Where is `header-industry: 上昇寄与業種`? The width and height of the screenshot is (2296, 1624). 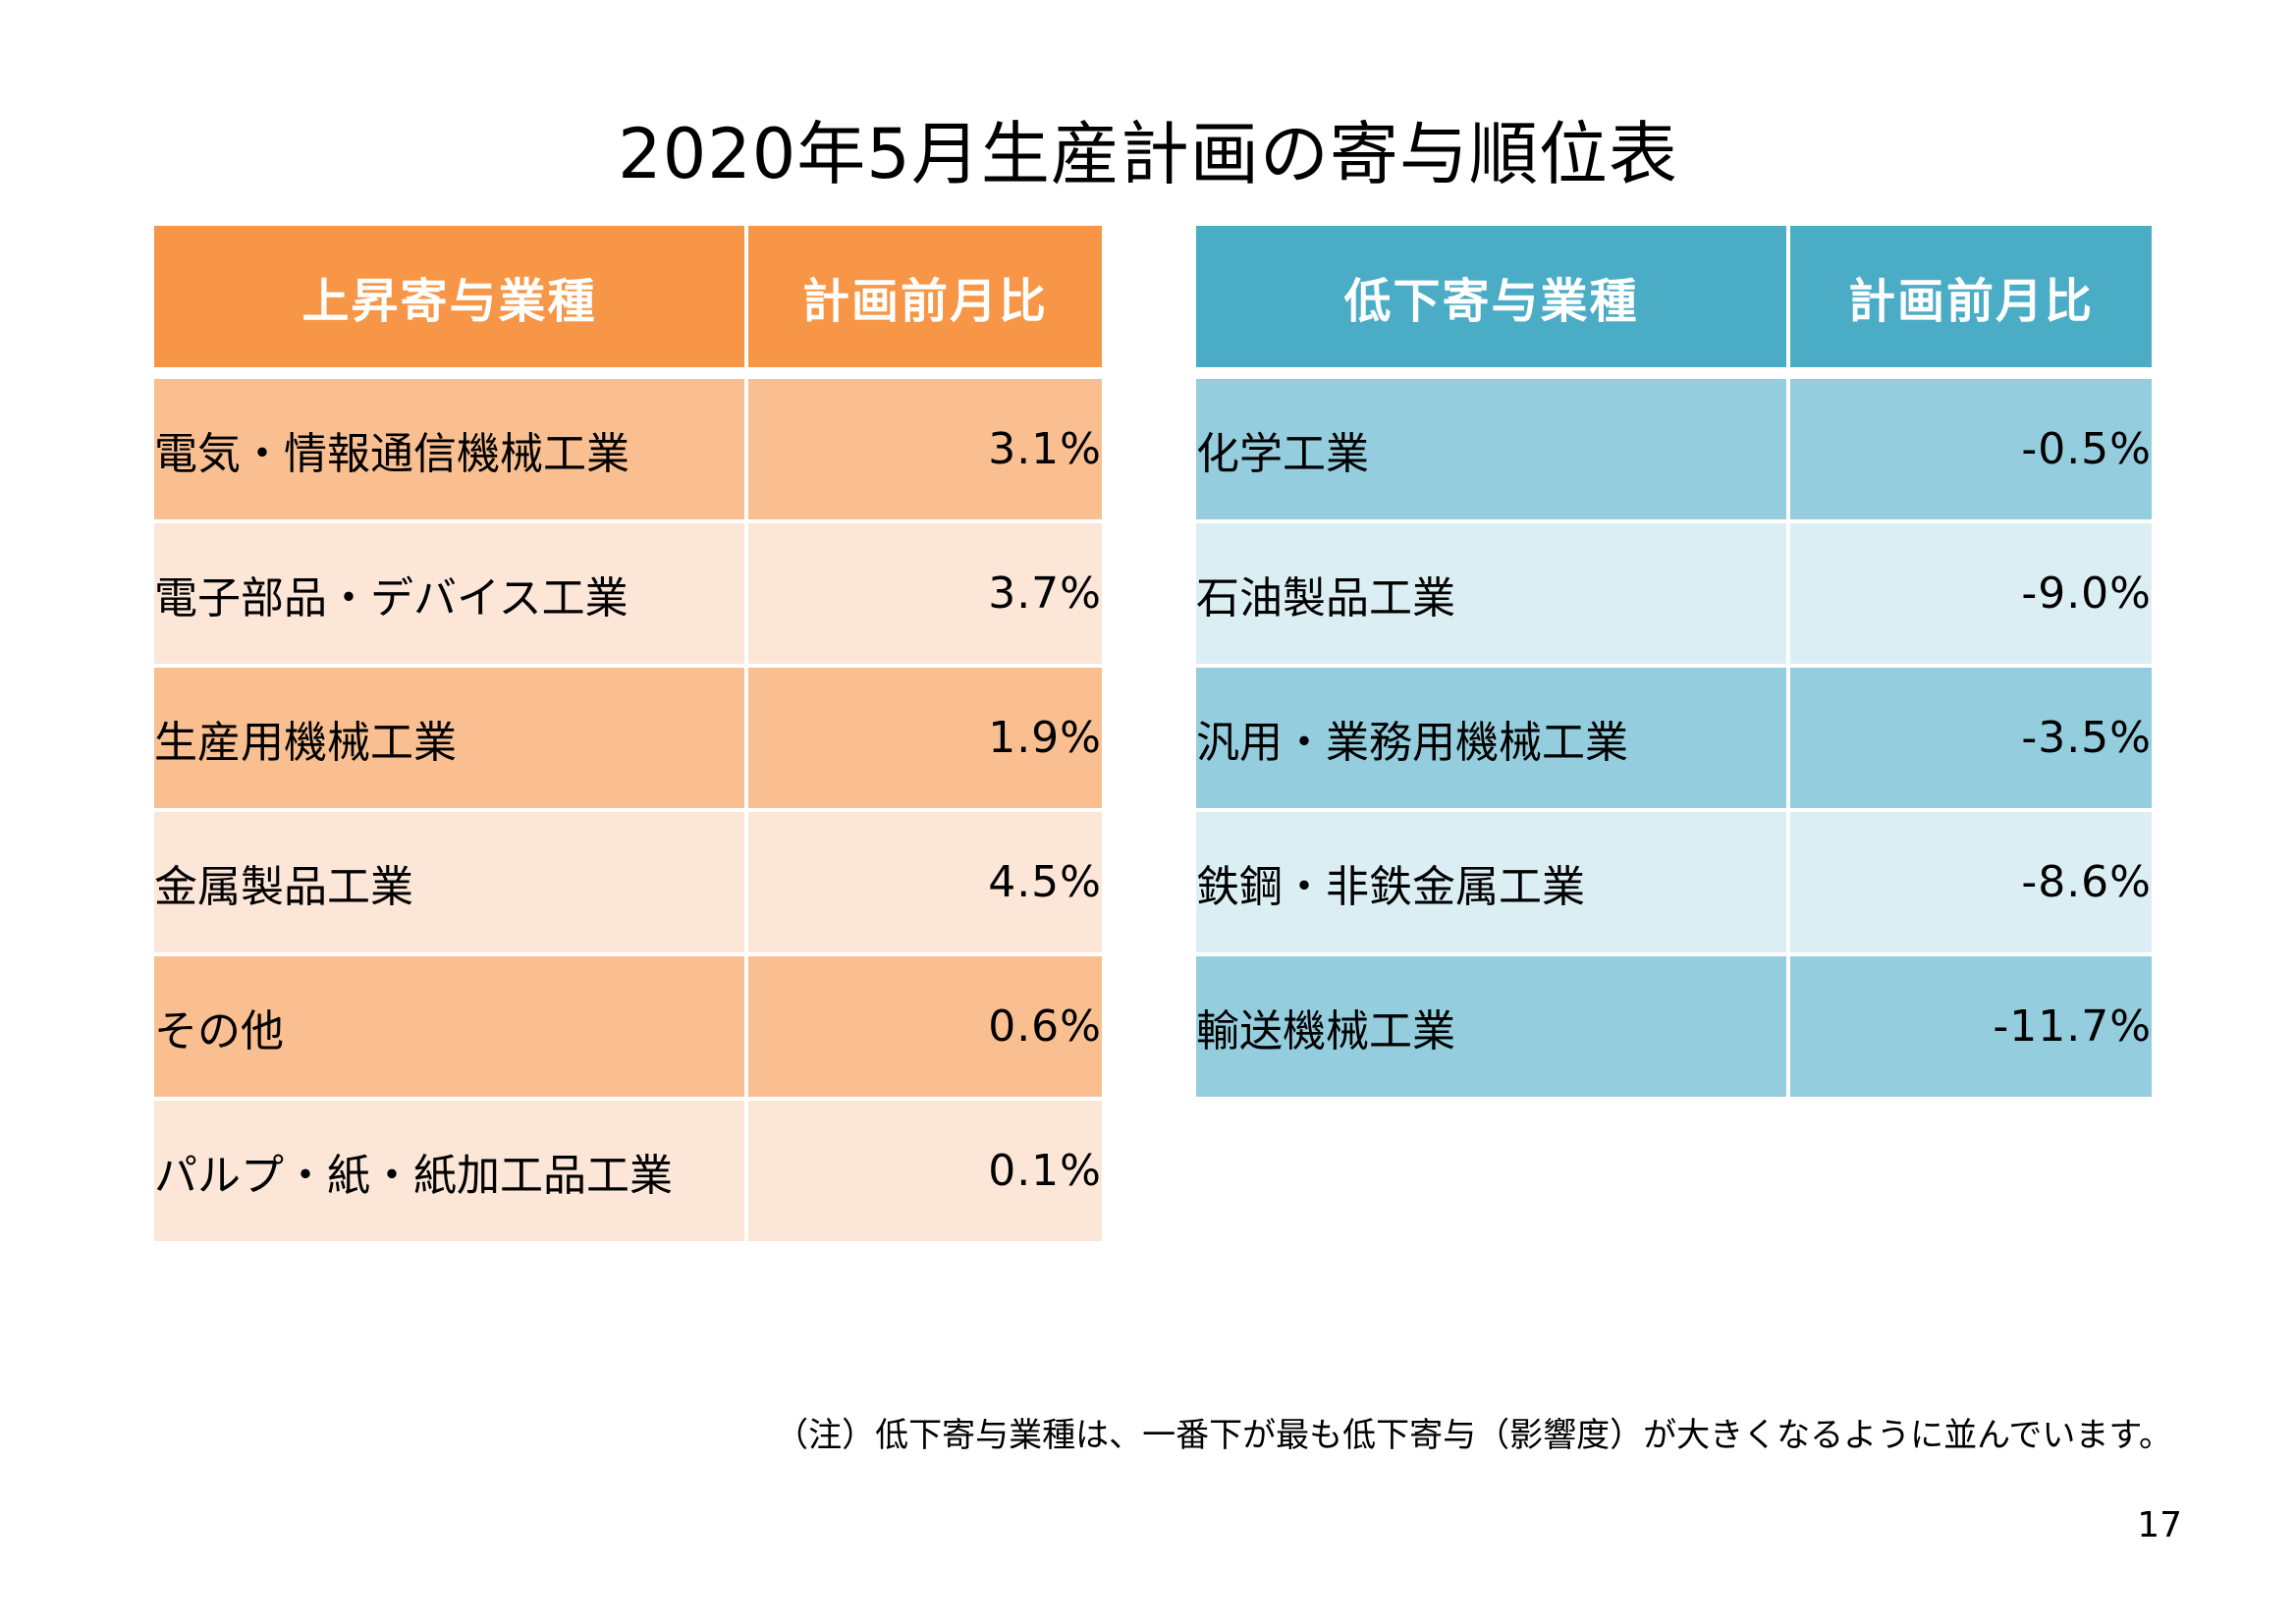
header-industry: 上昇寄与業種 is located at coordinates (449, 296).